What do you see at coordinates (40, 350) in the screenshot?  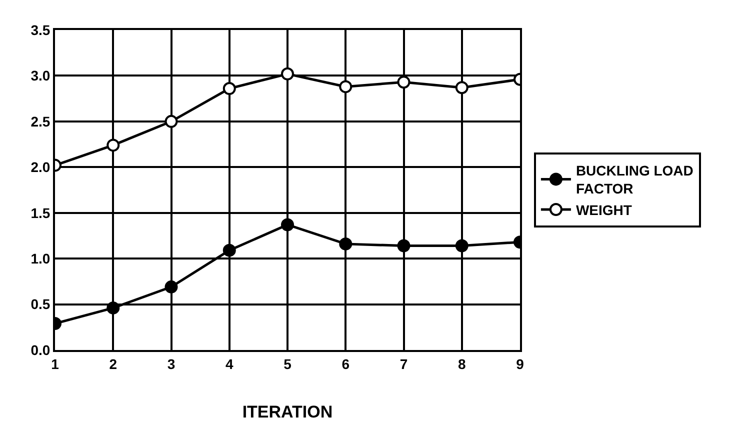 I see `y-tick-label: 0.0` at bounding box center [40, 350].